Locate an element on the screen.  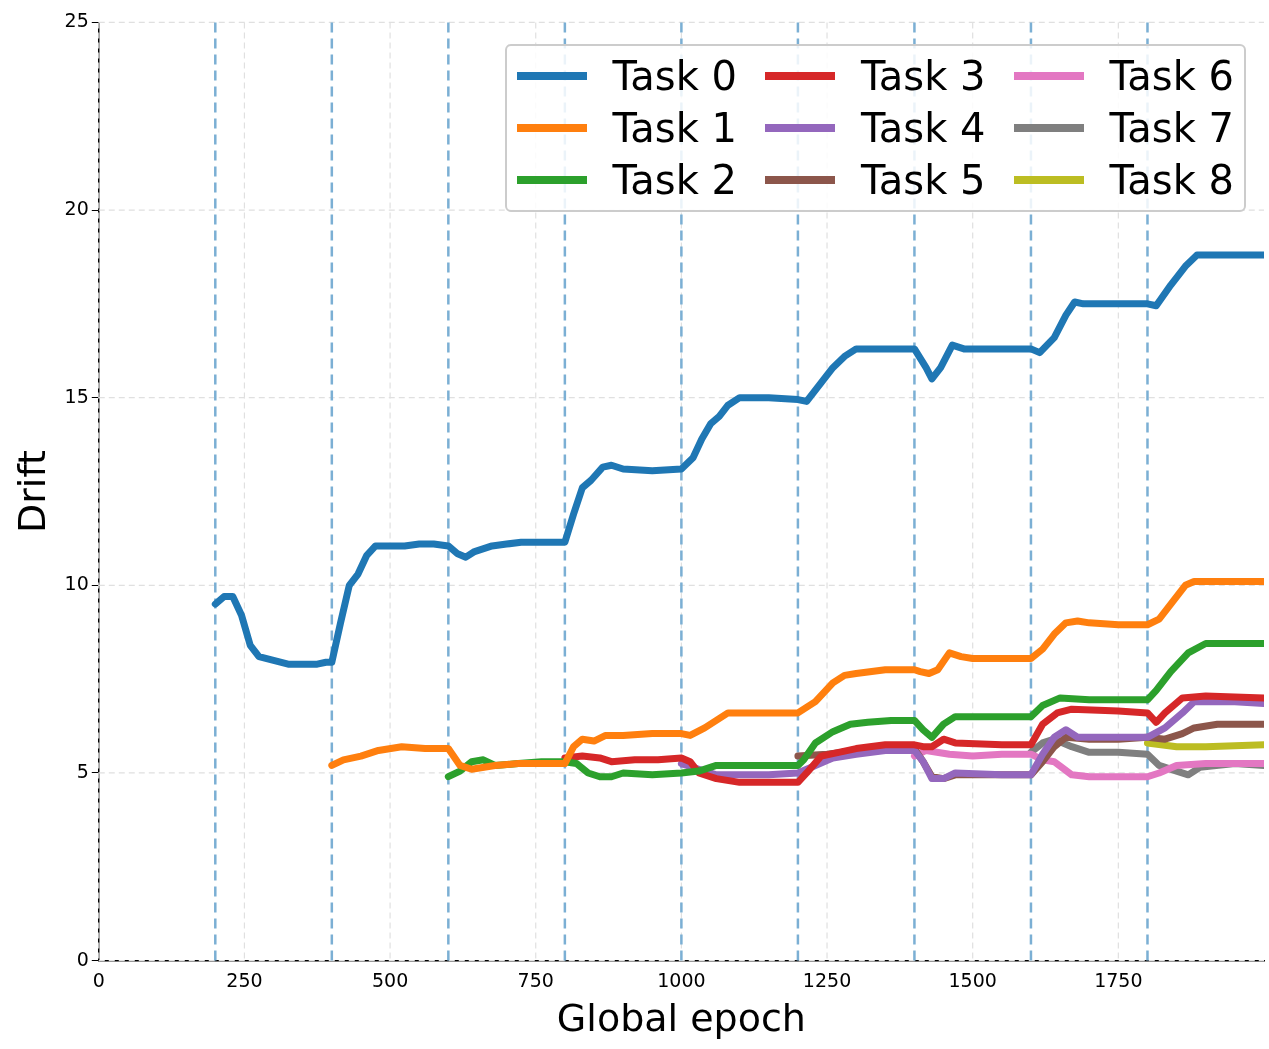
x-tick-label: 750 is located at coordinates (535, 979).